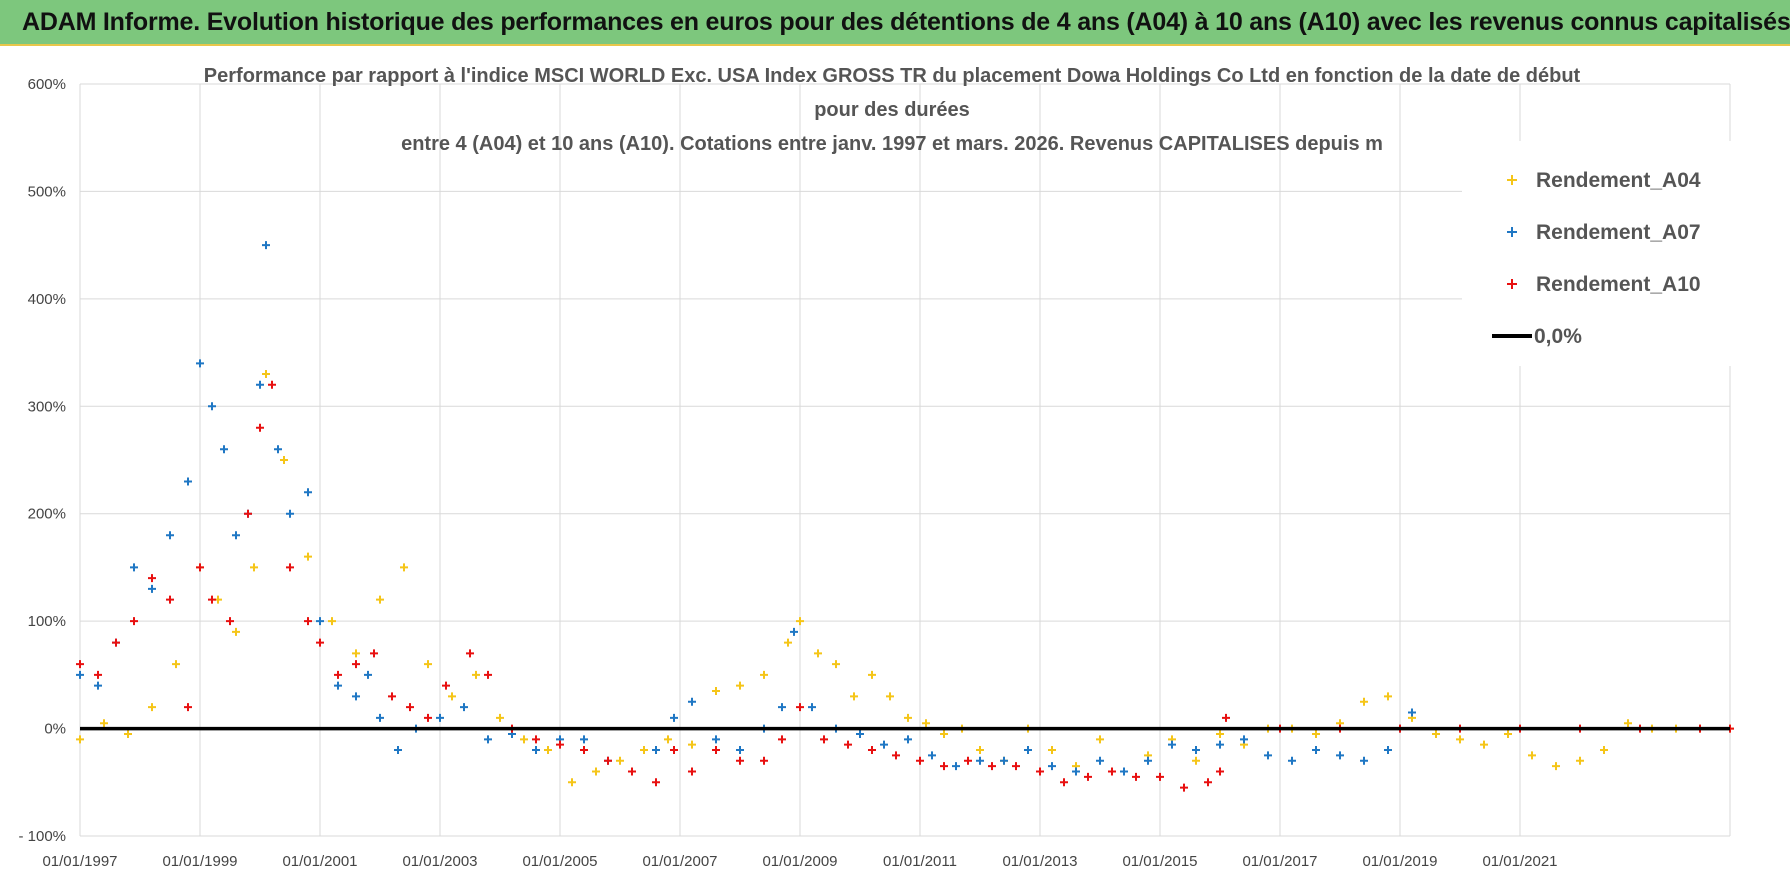 Image resolution: width=1790 pixels, height=891 pixels. Describe the element at coordinates (42, 836) in the screenshot. I see `y-tick-label: - 100%` at that location.